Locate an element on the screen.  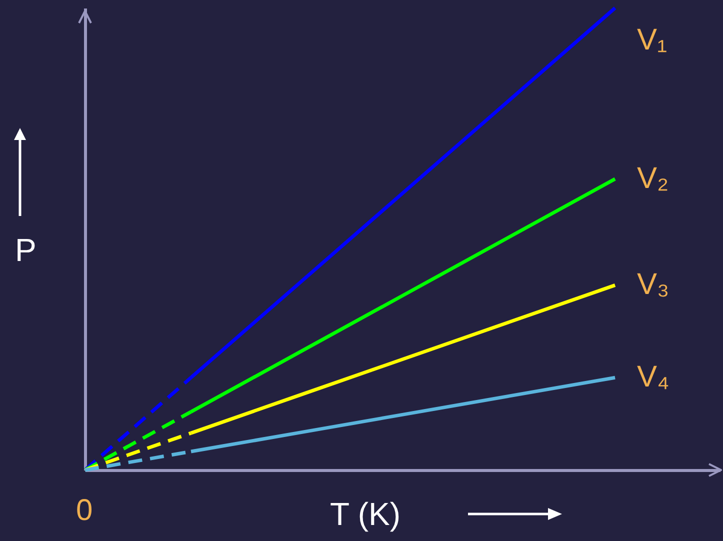
x-axis-title: T (K) is located at coordinates (365, 514).